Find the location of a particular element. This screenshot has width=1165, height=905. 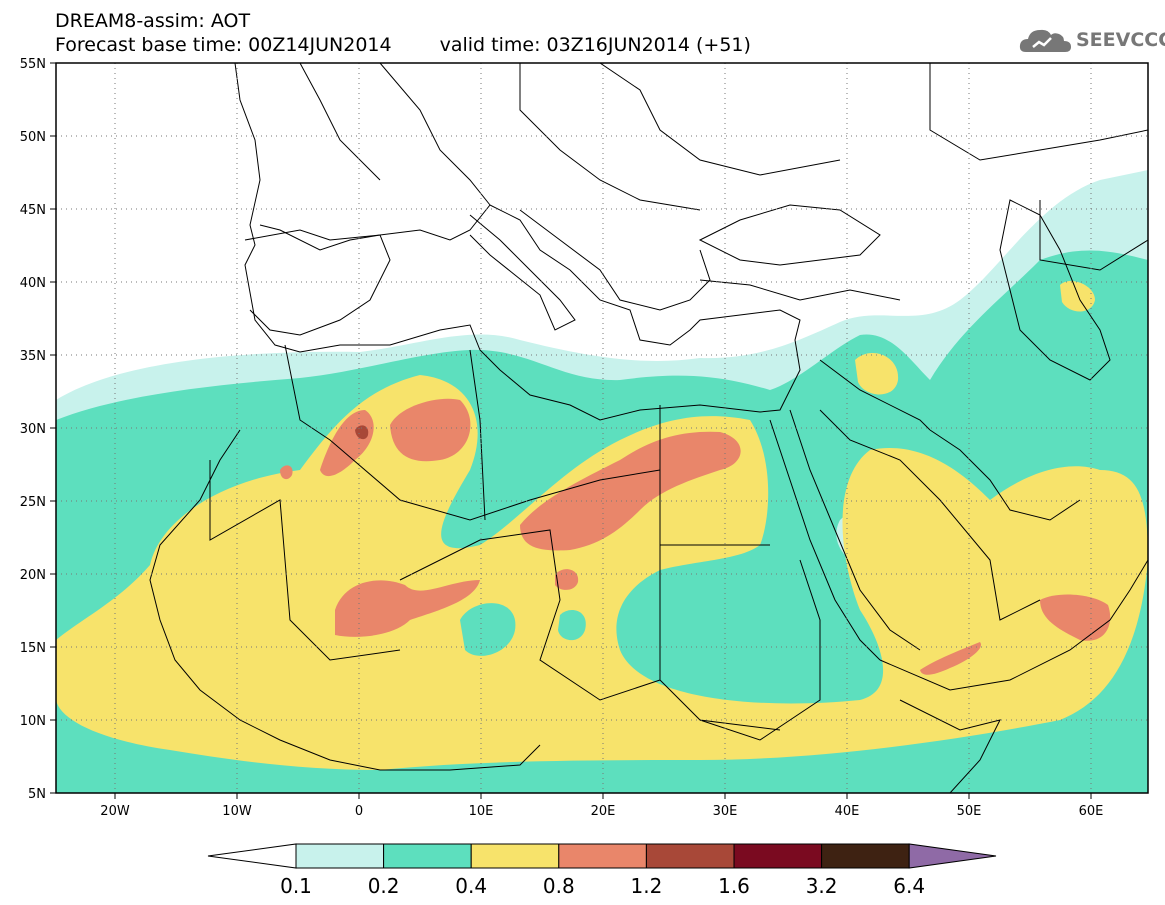

lon-label: 10E is located at coordinates (481, 811).